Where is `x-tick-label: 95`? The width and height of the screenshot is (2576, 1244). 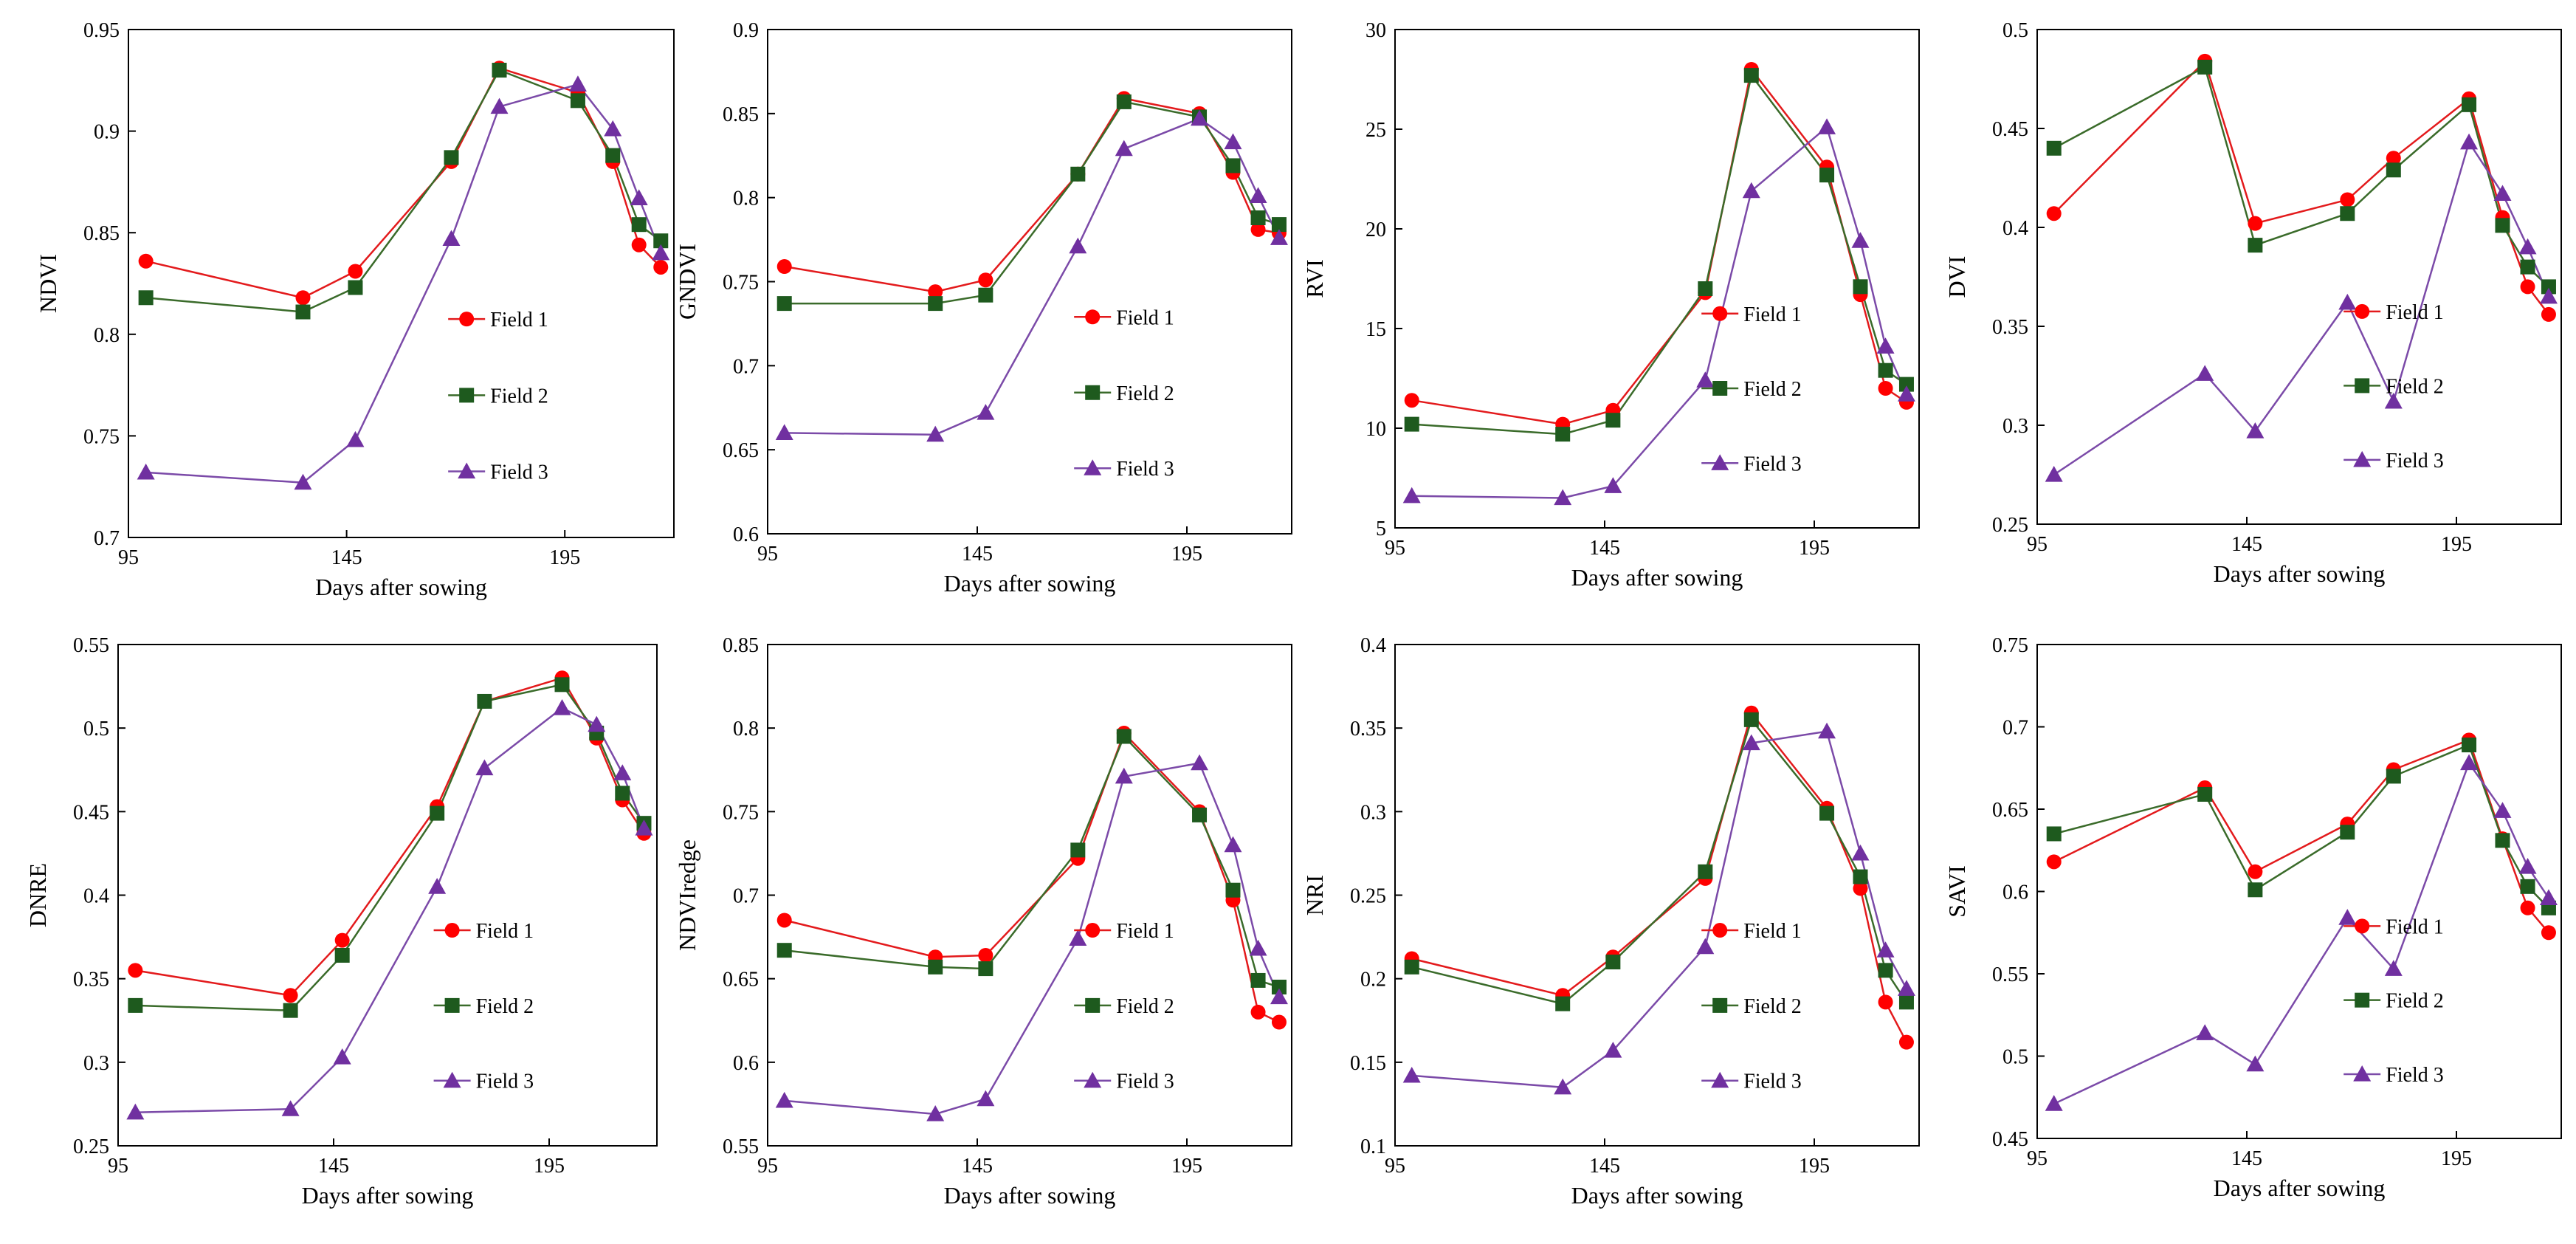
x-tick-label: 95 is located at coordinates (118, 1166).